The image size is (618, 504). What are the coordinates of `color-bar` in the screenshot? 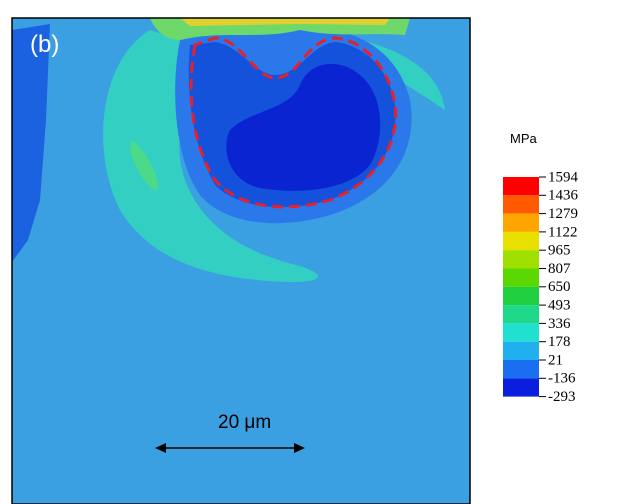 It's located at (521, 287).